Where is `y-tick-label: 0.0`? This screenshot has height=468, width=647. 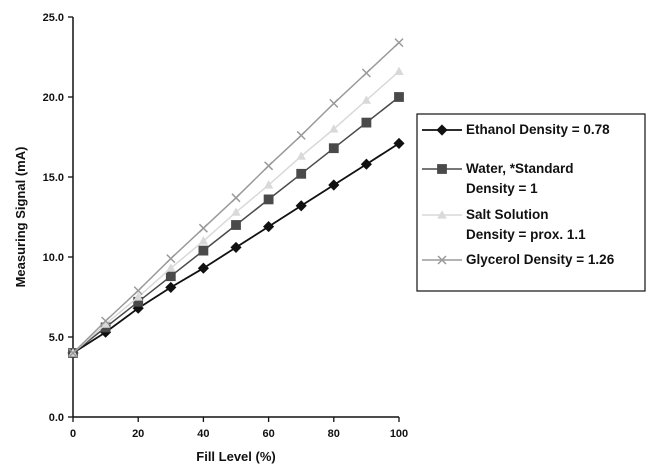 y-tick-label: 0.0 is located at coordinates (56, 418).